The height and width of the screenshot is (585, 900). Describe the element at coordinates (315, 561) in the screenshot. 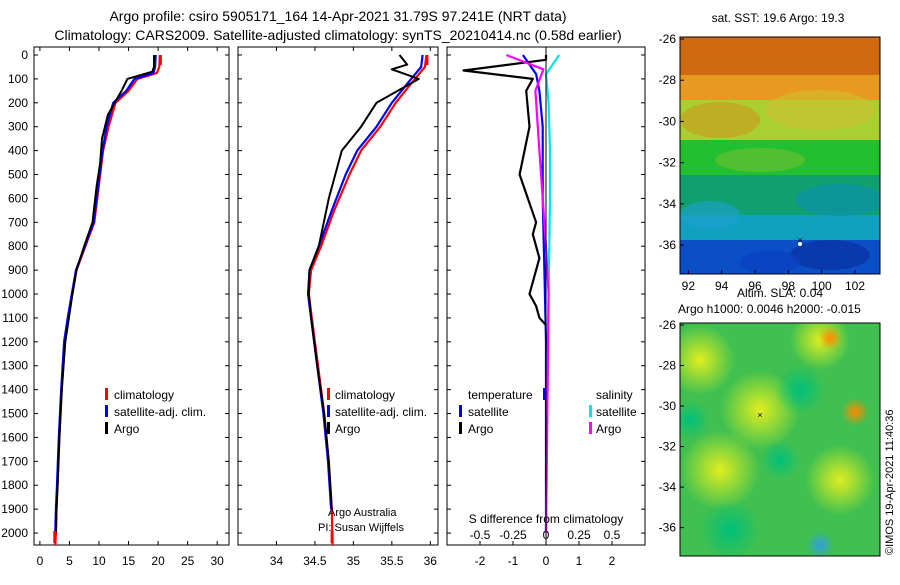

I see `x-tick-label: 34.5` at that location.